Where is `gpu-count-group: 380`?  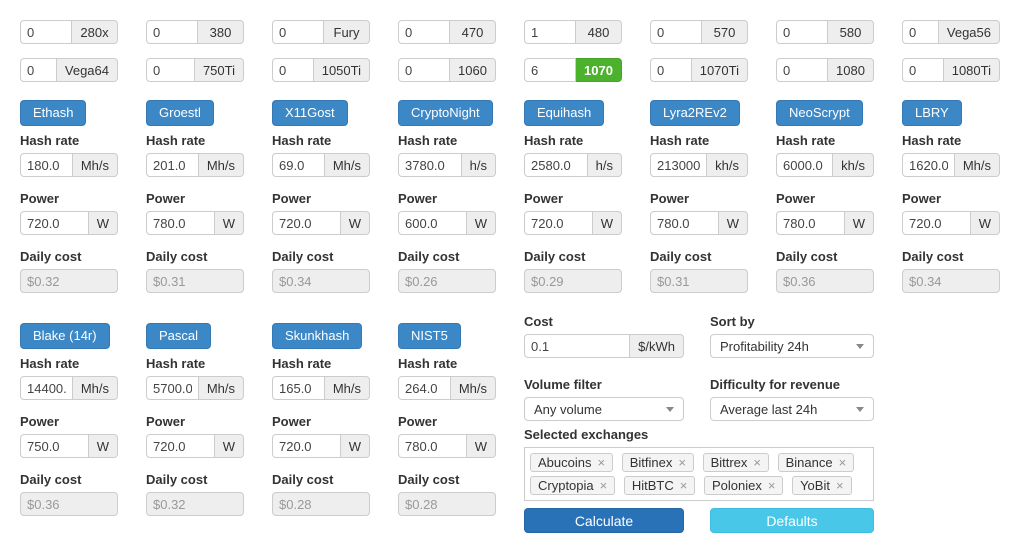
gpu-count-group: 380 is located at coordinates (195, 32).